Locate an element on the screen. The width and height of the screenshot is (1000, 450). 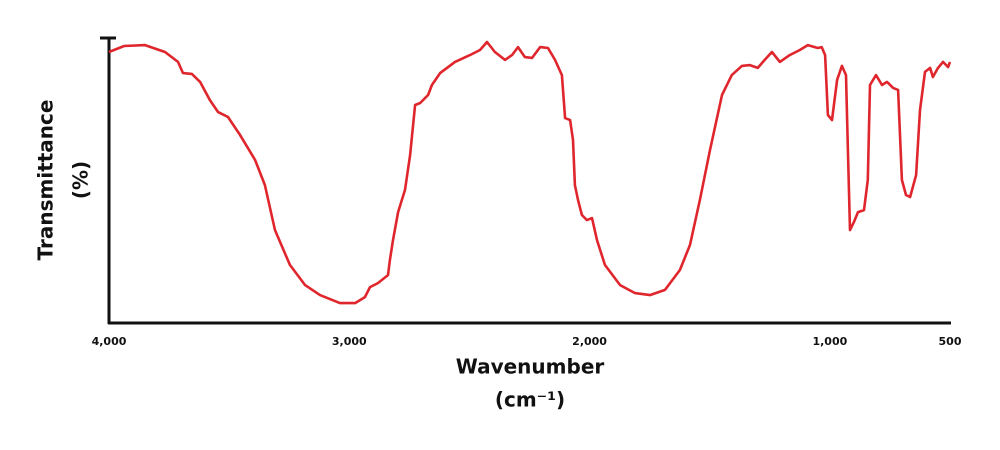
x-tick-label: 2,000 is located at coordinates (589, 341).